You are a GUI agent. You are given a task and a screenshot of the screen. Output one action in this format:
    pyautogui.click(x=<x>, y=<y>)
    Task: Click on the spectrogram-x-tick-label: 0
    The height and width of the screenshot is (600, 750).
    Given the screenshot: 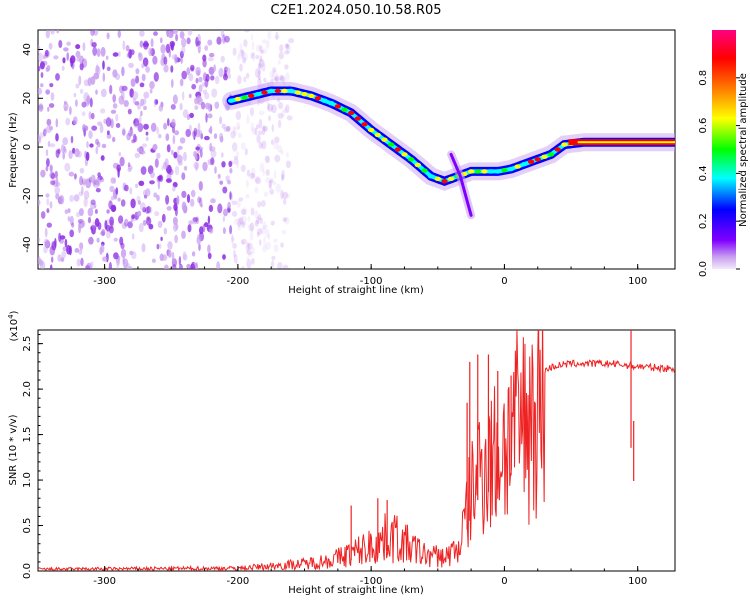 What is the action you would take?
    pyautogui.click(x=504, y=281)
    